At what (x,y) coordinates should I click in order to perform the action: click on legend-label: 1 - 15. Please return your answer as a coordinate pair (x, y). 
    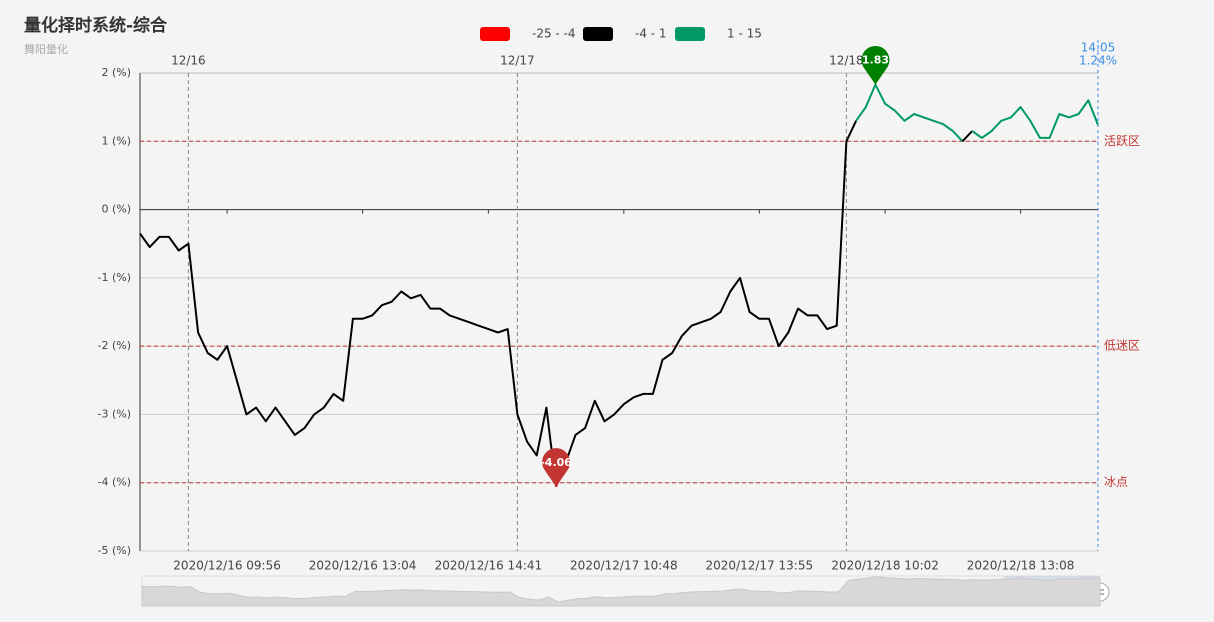
    Looking at the image, I should click on (744, 34).